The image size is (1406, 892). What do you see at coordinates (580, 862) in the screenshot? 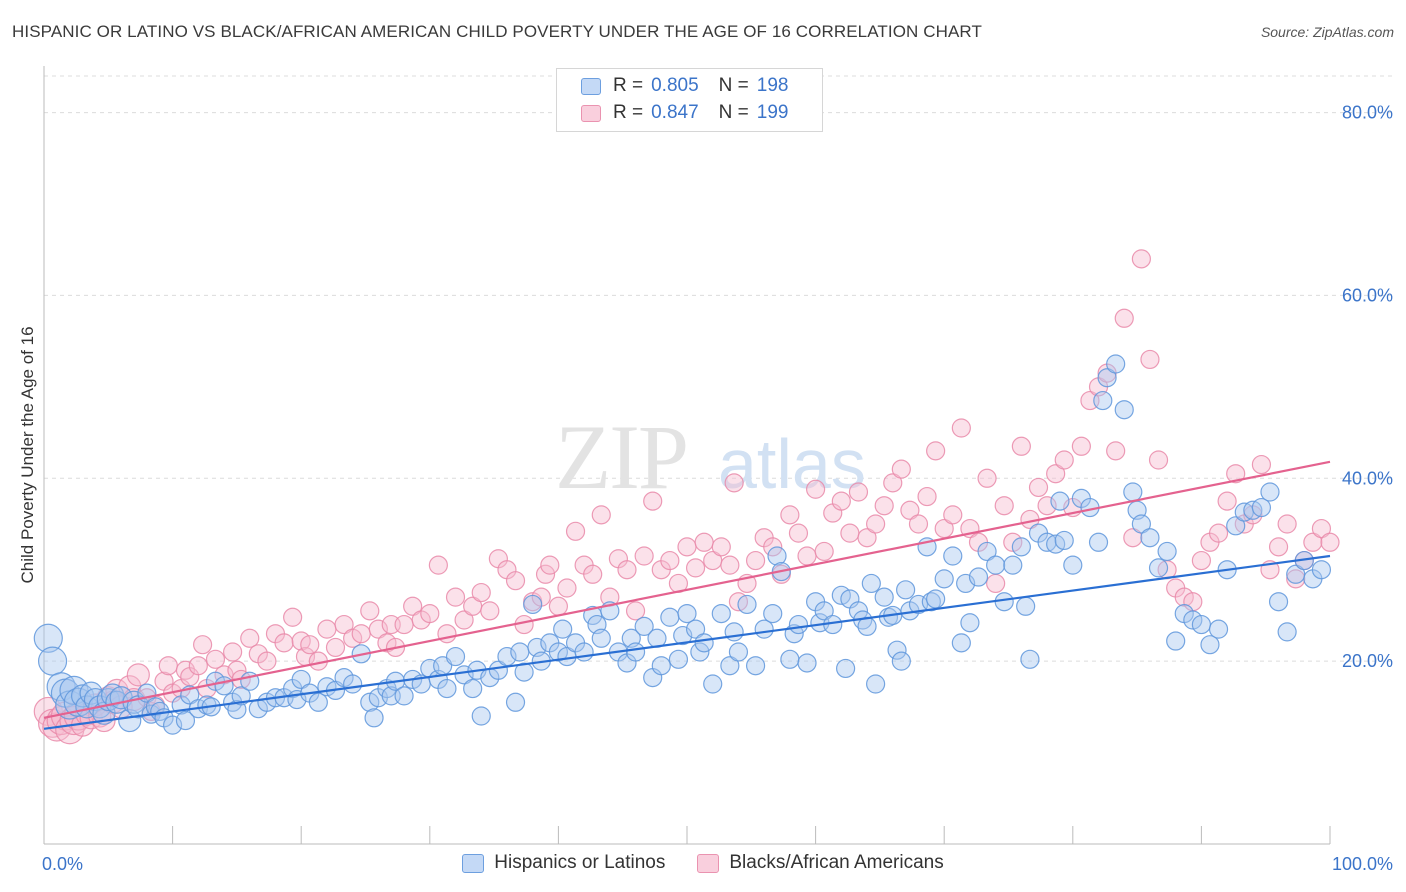
I see `legend-label-hispanics: Hispanics or Latinos` at bounding box center [580, 862].